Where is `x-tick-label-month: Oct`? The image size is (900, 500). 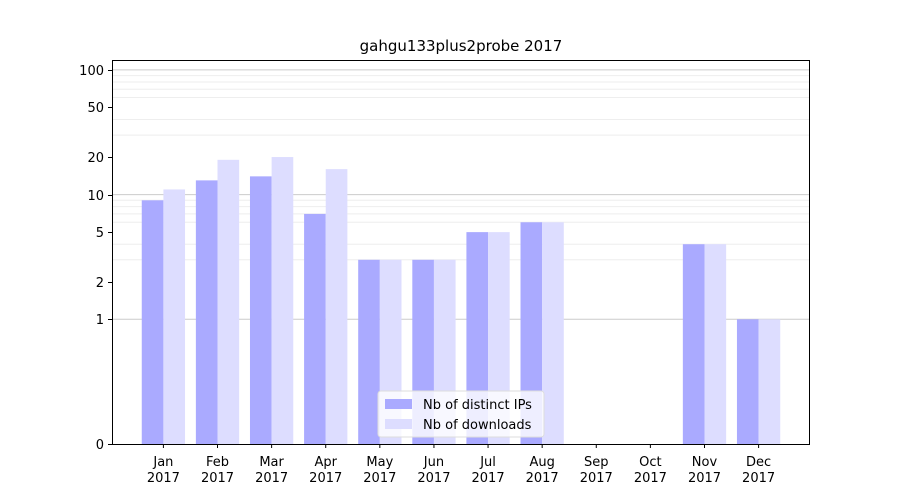 x-tick-label-month: Oct is located at coordinates (650, 462).